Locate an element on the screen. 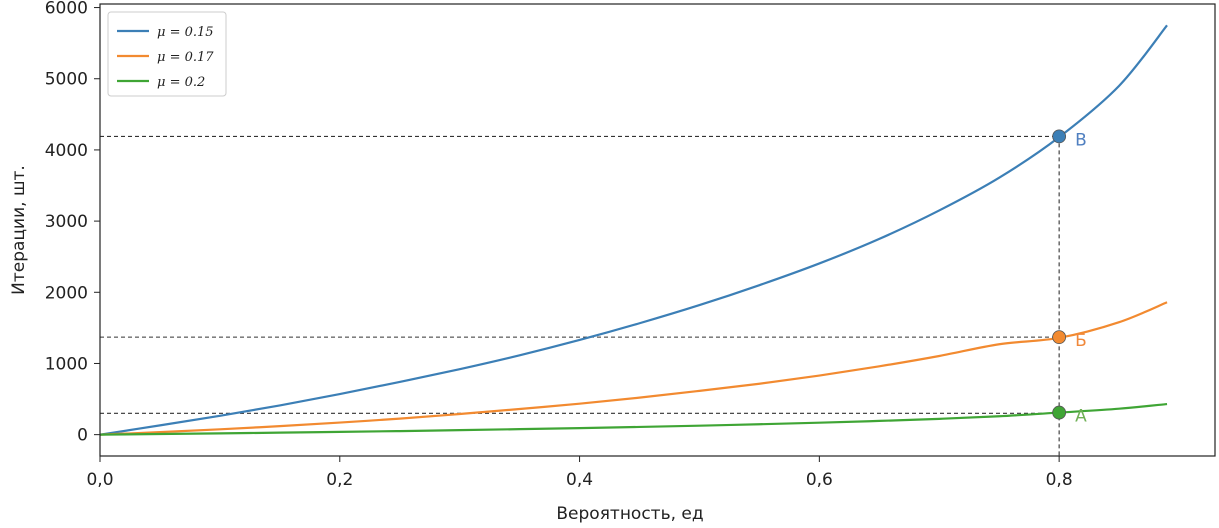  y-tick-label-5: 5000 is located at coordinates (66, 80).